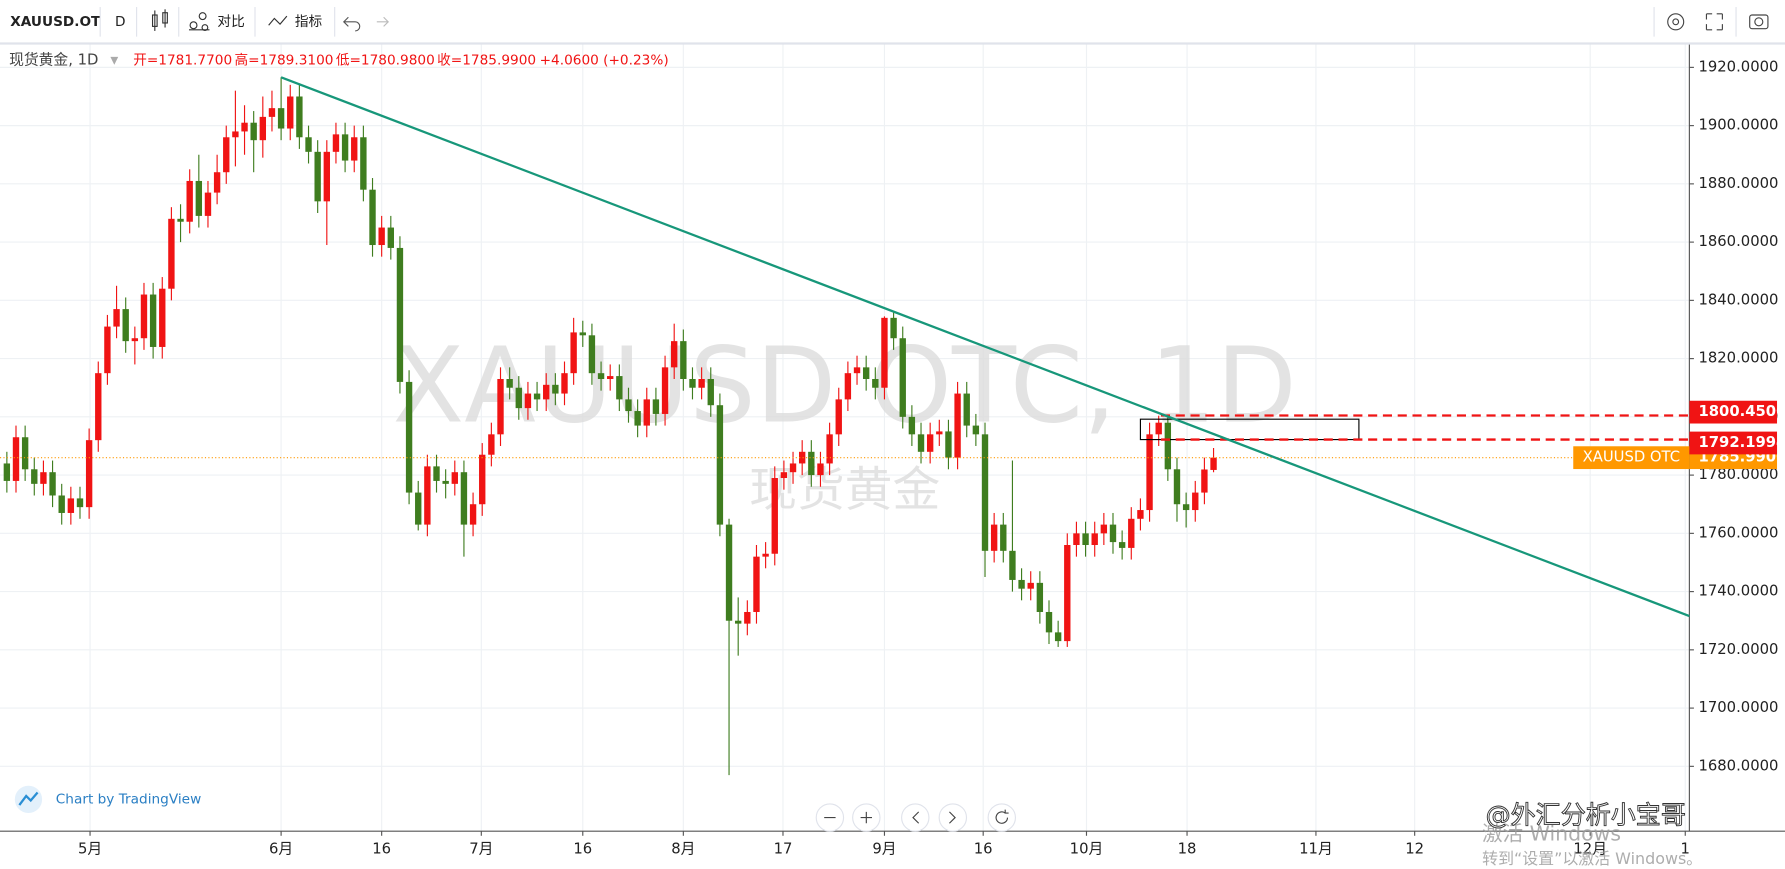 This screenshot has height=869, width=1785. Describe the element at coordinates (309, 22) in the screenshot. I see `indicators-button: 指标` at that location.